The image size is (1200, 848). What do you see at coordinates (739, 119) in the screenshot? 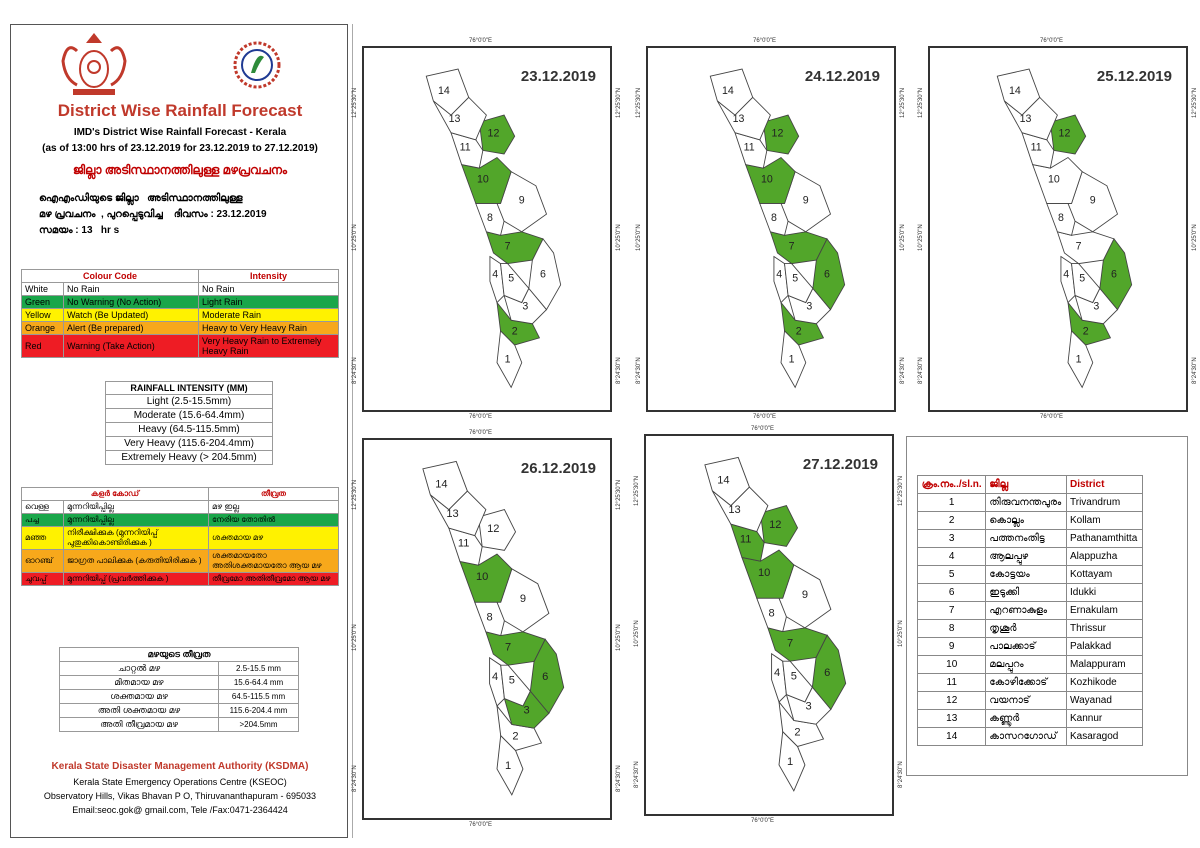
I see `district-label-13: 13` at bounding box center [739, 119].